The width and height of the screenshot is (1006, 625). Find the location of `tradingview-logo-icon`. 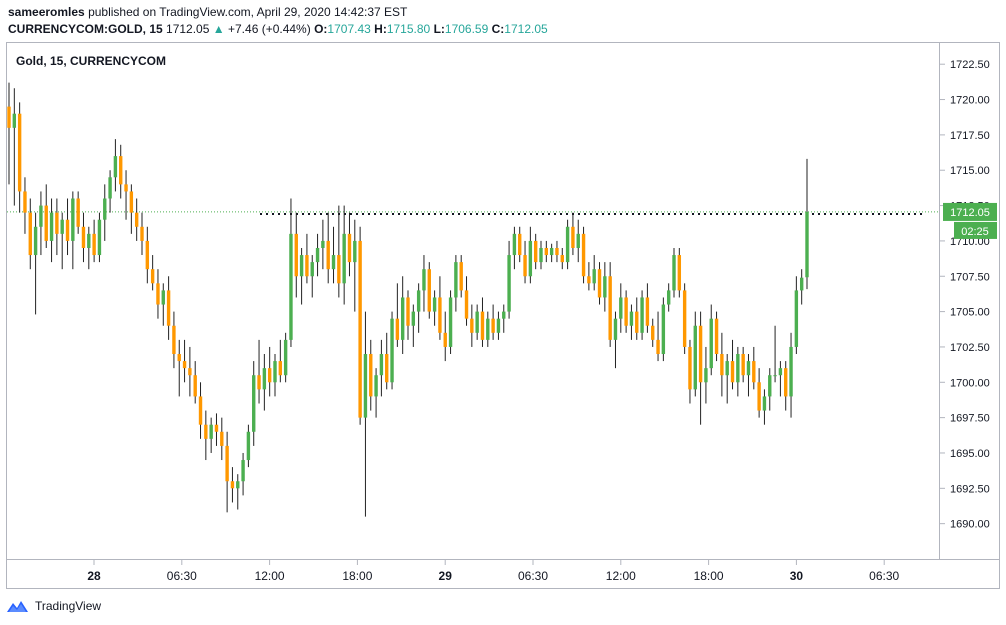

tradingview-logo-icon is located at coordinates (19, 606).